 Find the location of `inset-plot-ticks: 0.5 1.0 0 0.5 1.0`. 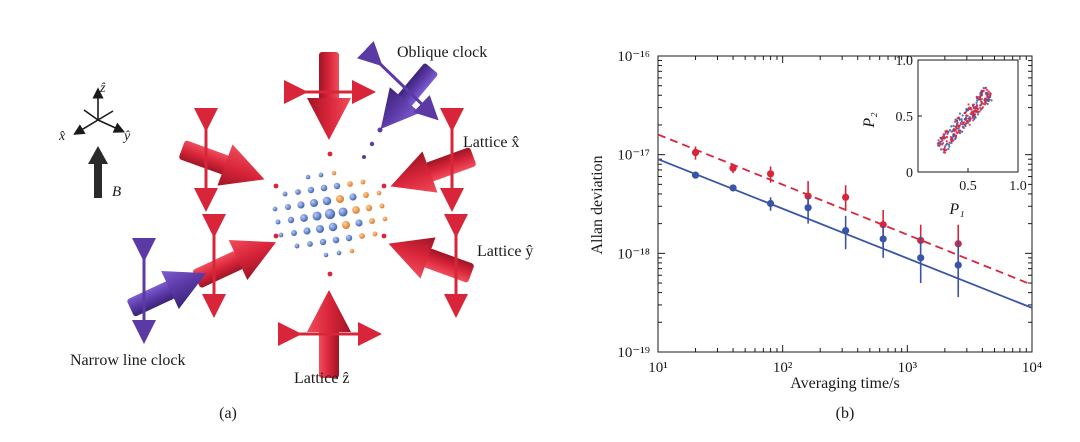

inset-plot-ticks: 0.5 1.0 0 0.5 1.0 is located at coordinates (961, 124).